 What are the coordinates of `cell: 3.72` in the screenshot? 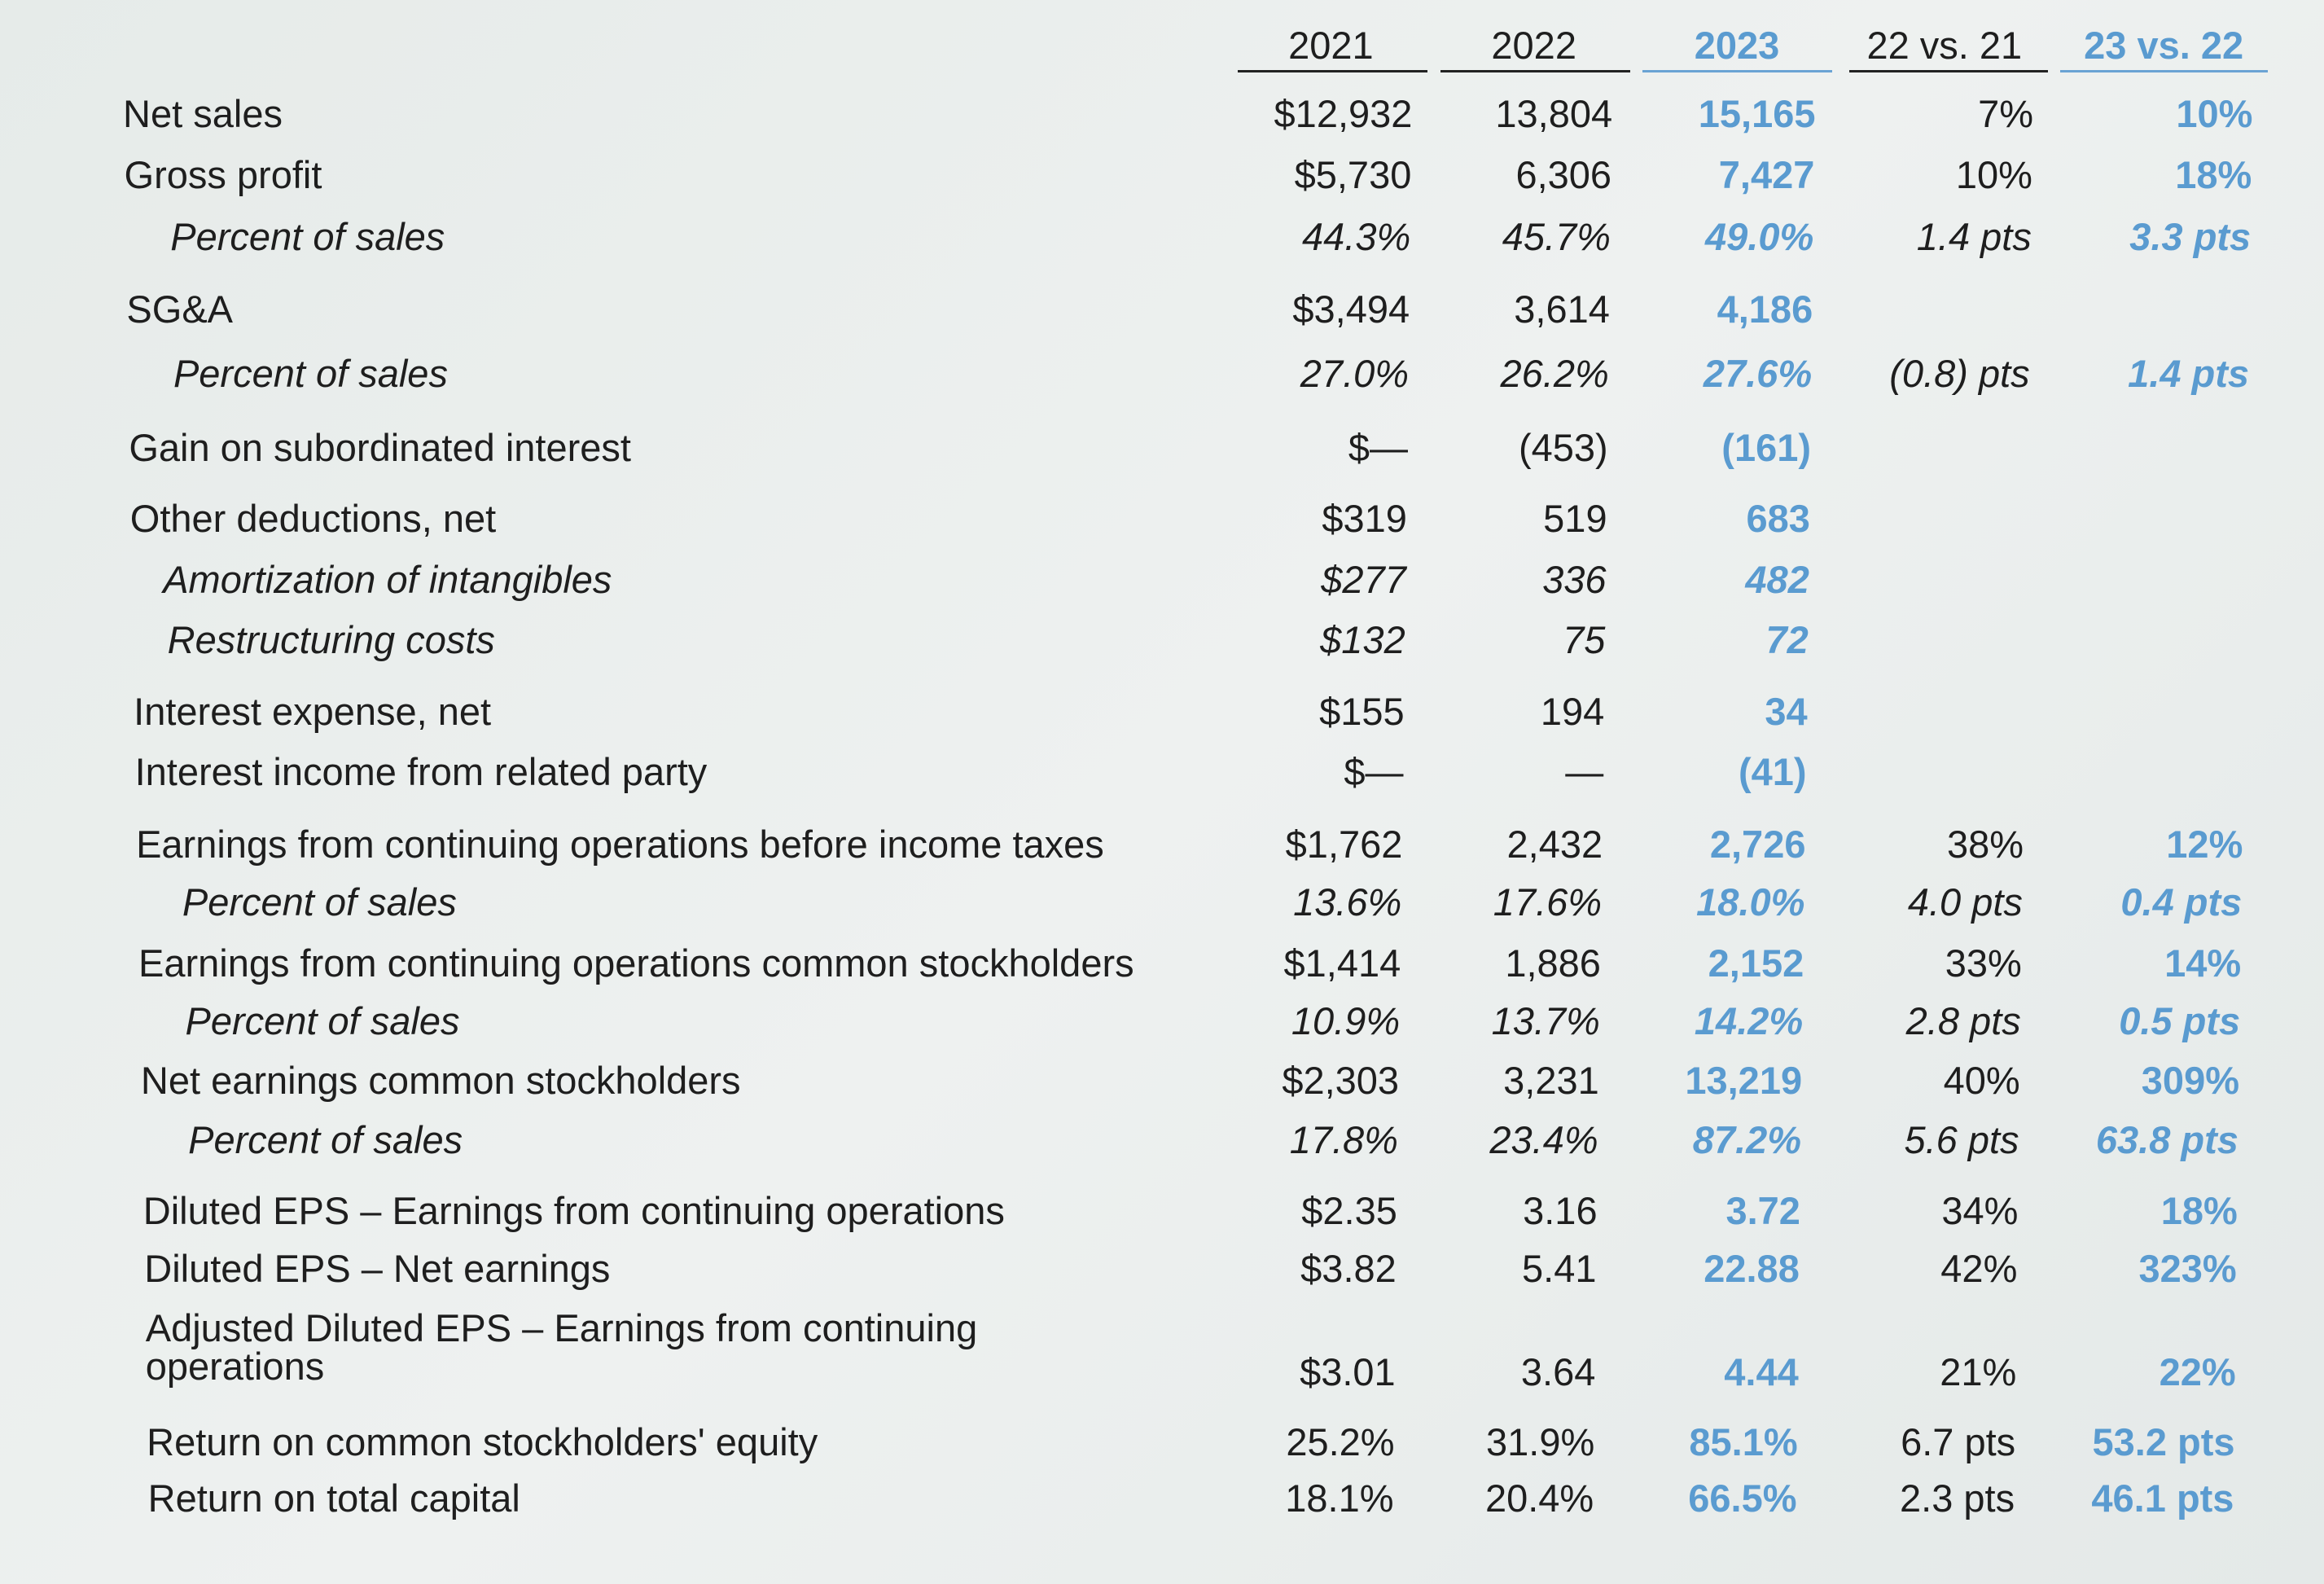 It's located at (1762, 1210).